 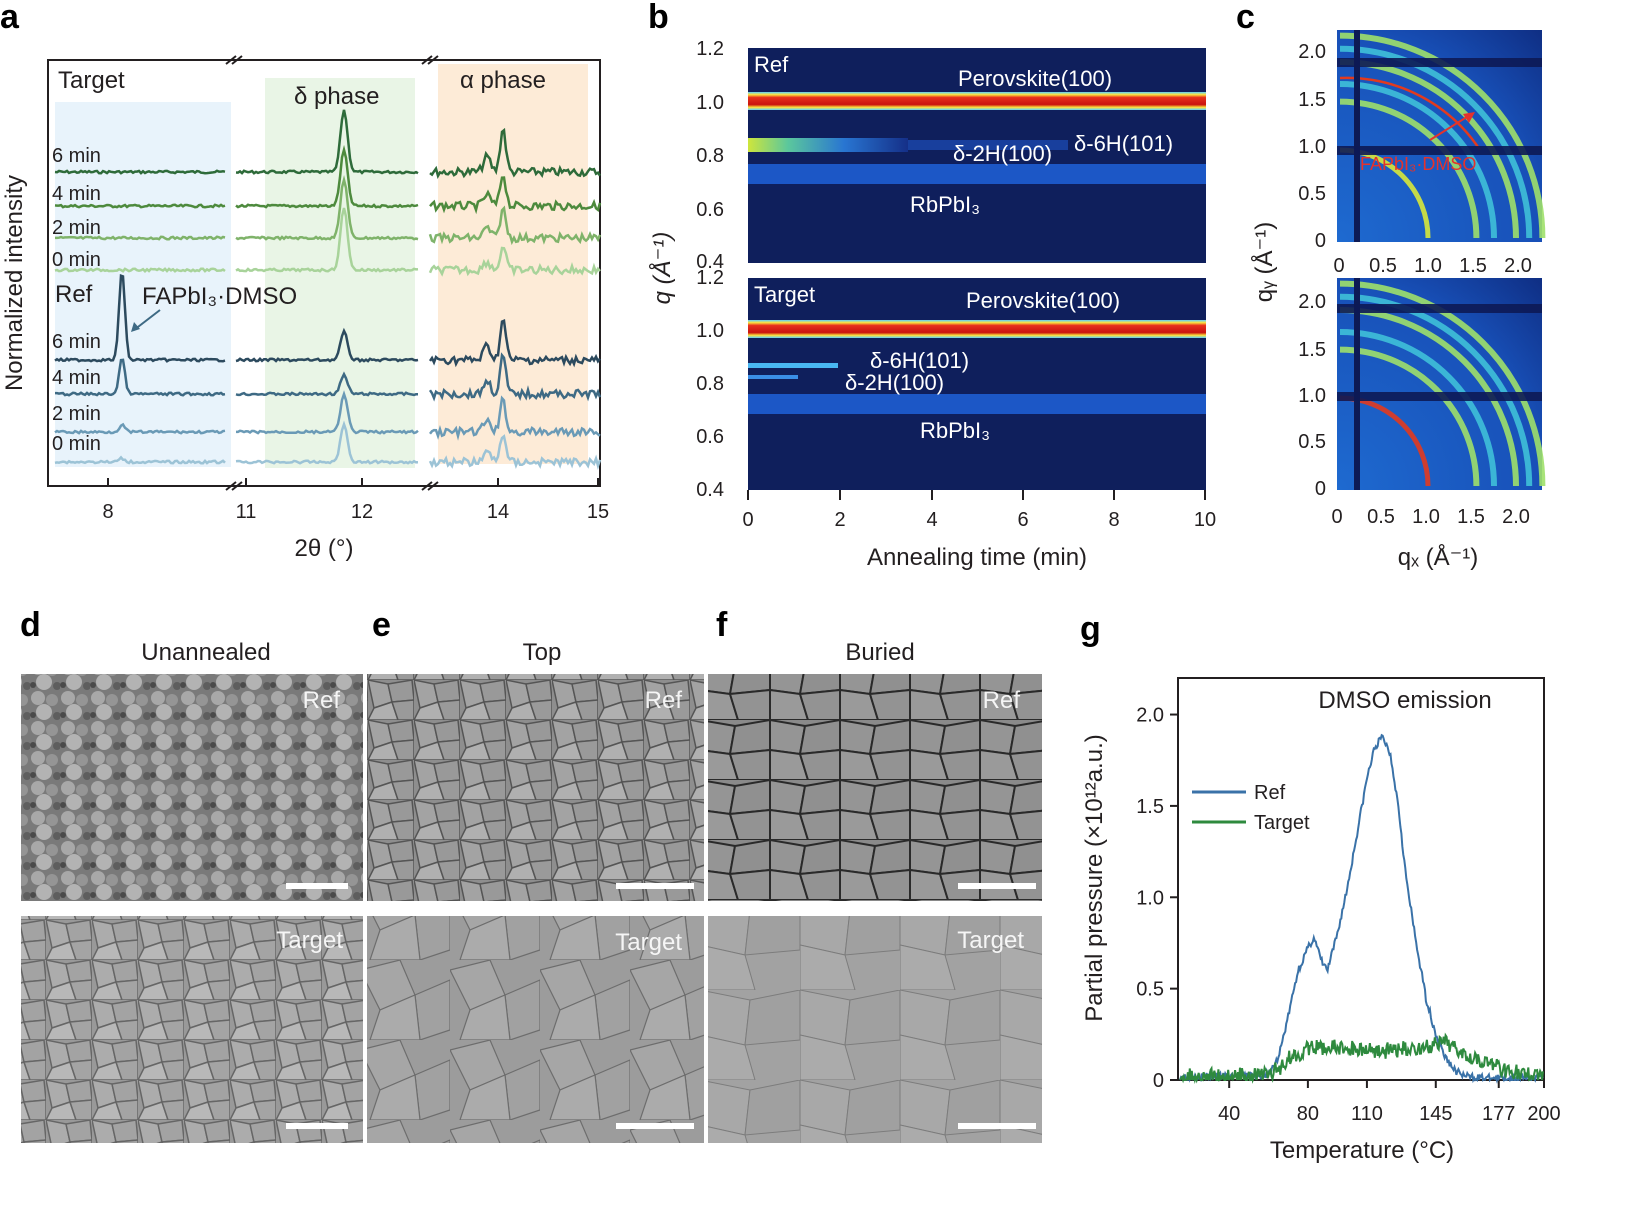 I want to click on x-tick: 177, so click(x=1498, y=1114).